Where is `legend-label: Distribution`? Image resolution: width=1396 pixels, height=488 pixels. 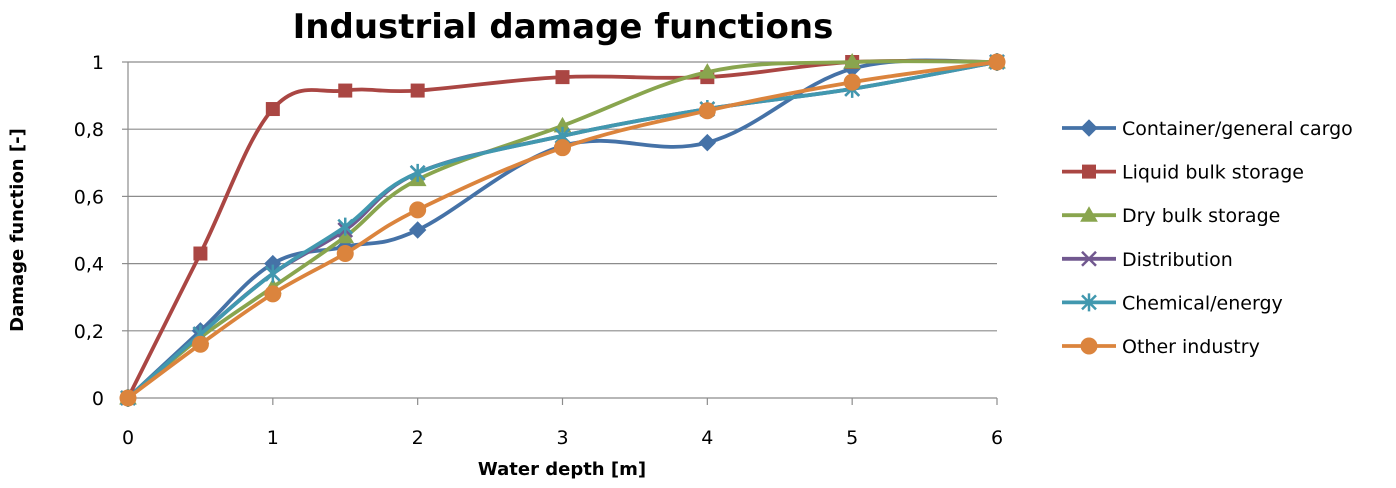
legend-label: Distribution is located at coordinates (1177, 260).